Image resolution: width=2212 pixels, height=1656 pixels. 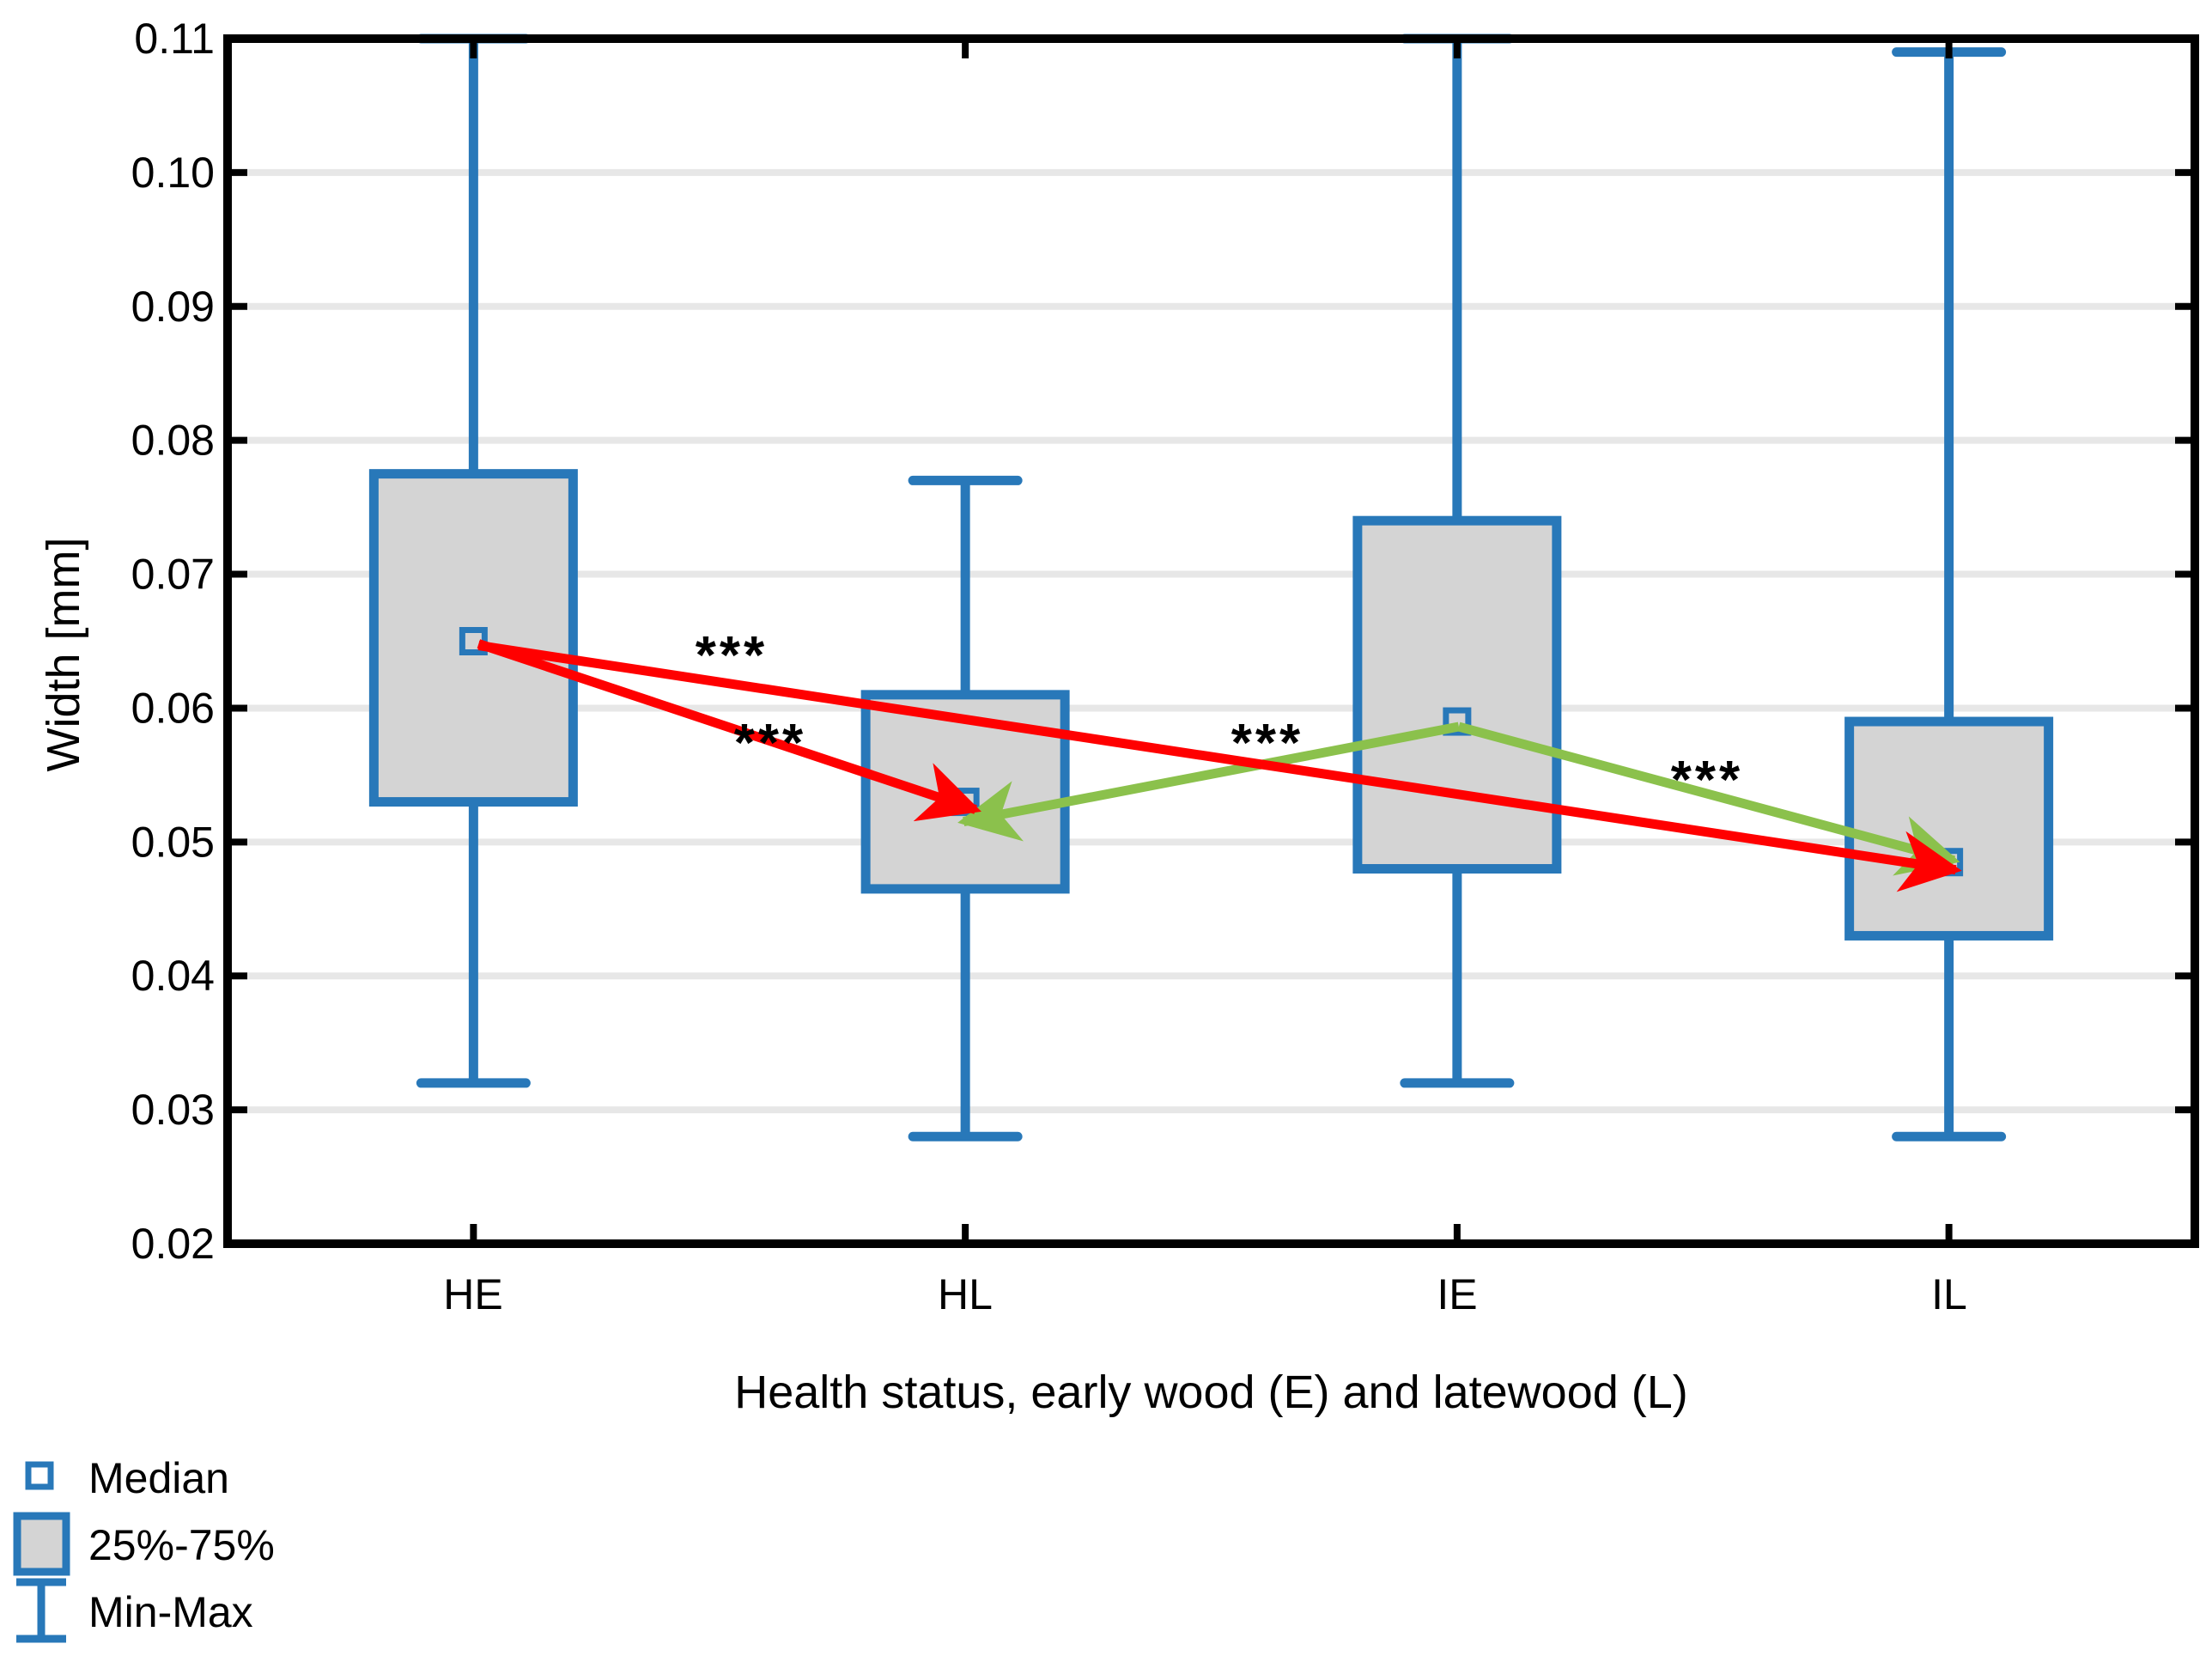 What do you see at coordinates (158, 1478) in the screenshot?
I see `legend-label-median: Median` at bounding box center [158, 1478].